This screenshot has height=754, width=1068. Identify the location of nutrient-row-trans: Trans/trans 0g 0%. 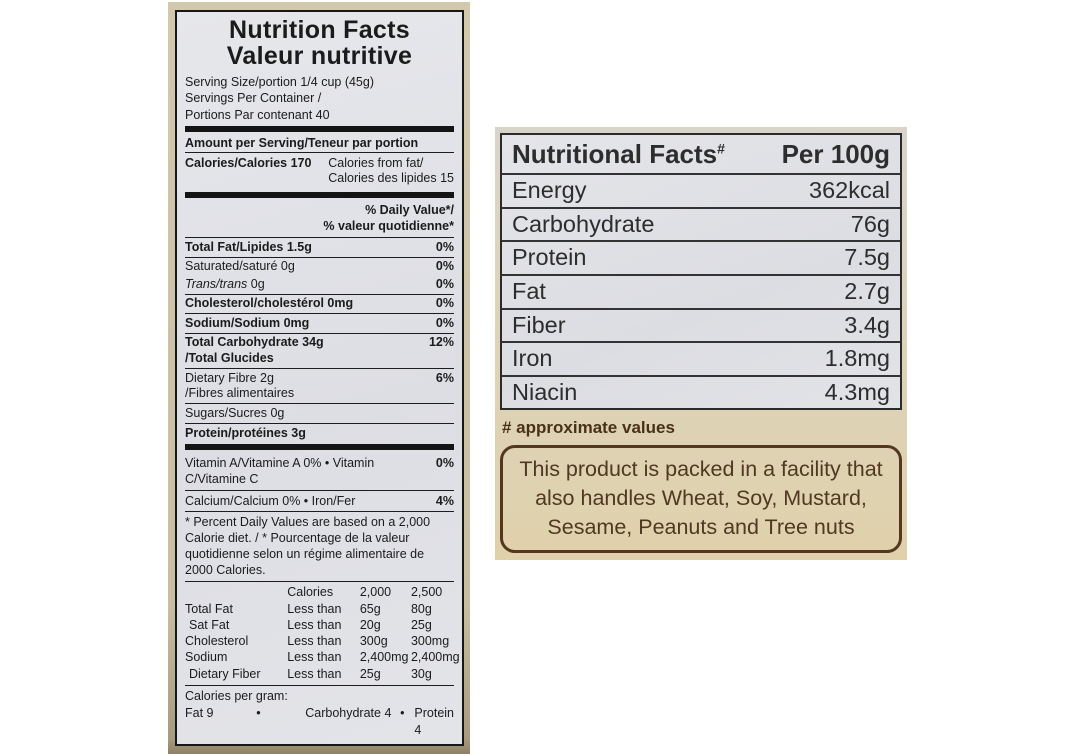
(319, 285).